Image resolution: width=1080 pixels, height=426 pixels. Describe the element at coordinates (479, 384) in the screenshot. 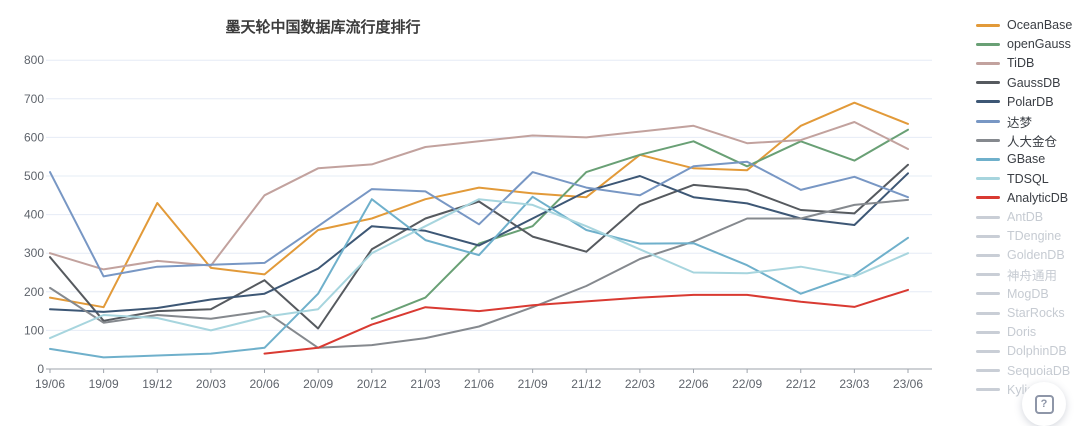

I see `x-tick-label: 21/06` at that location.